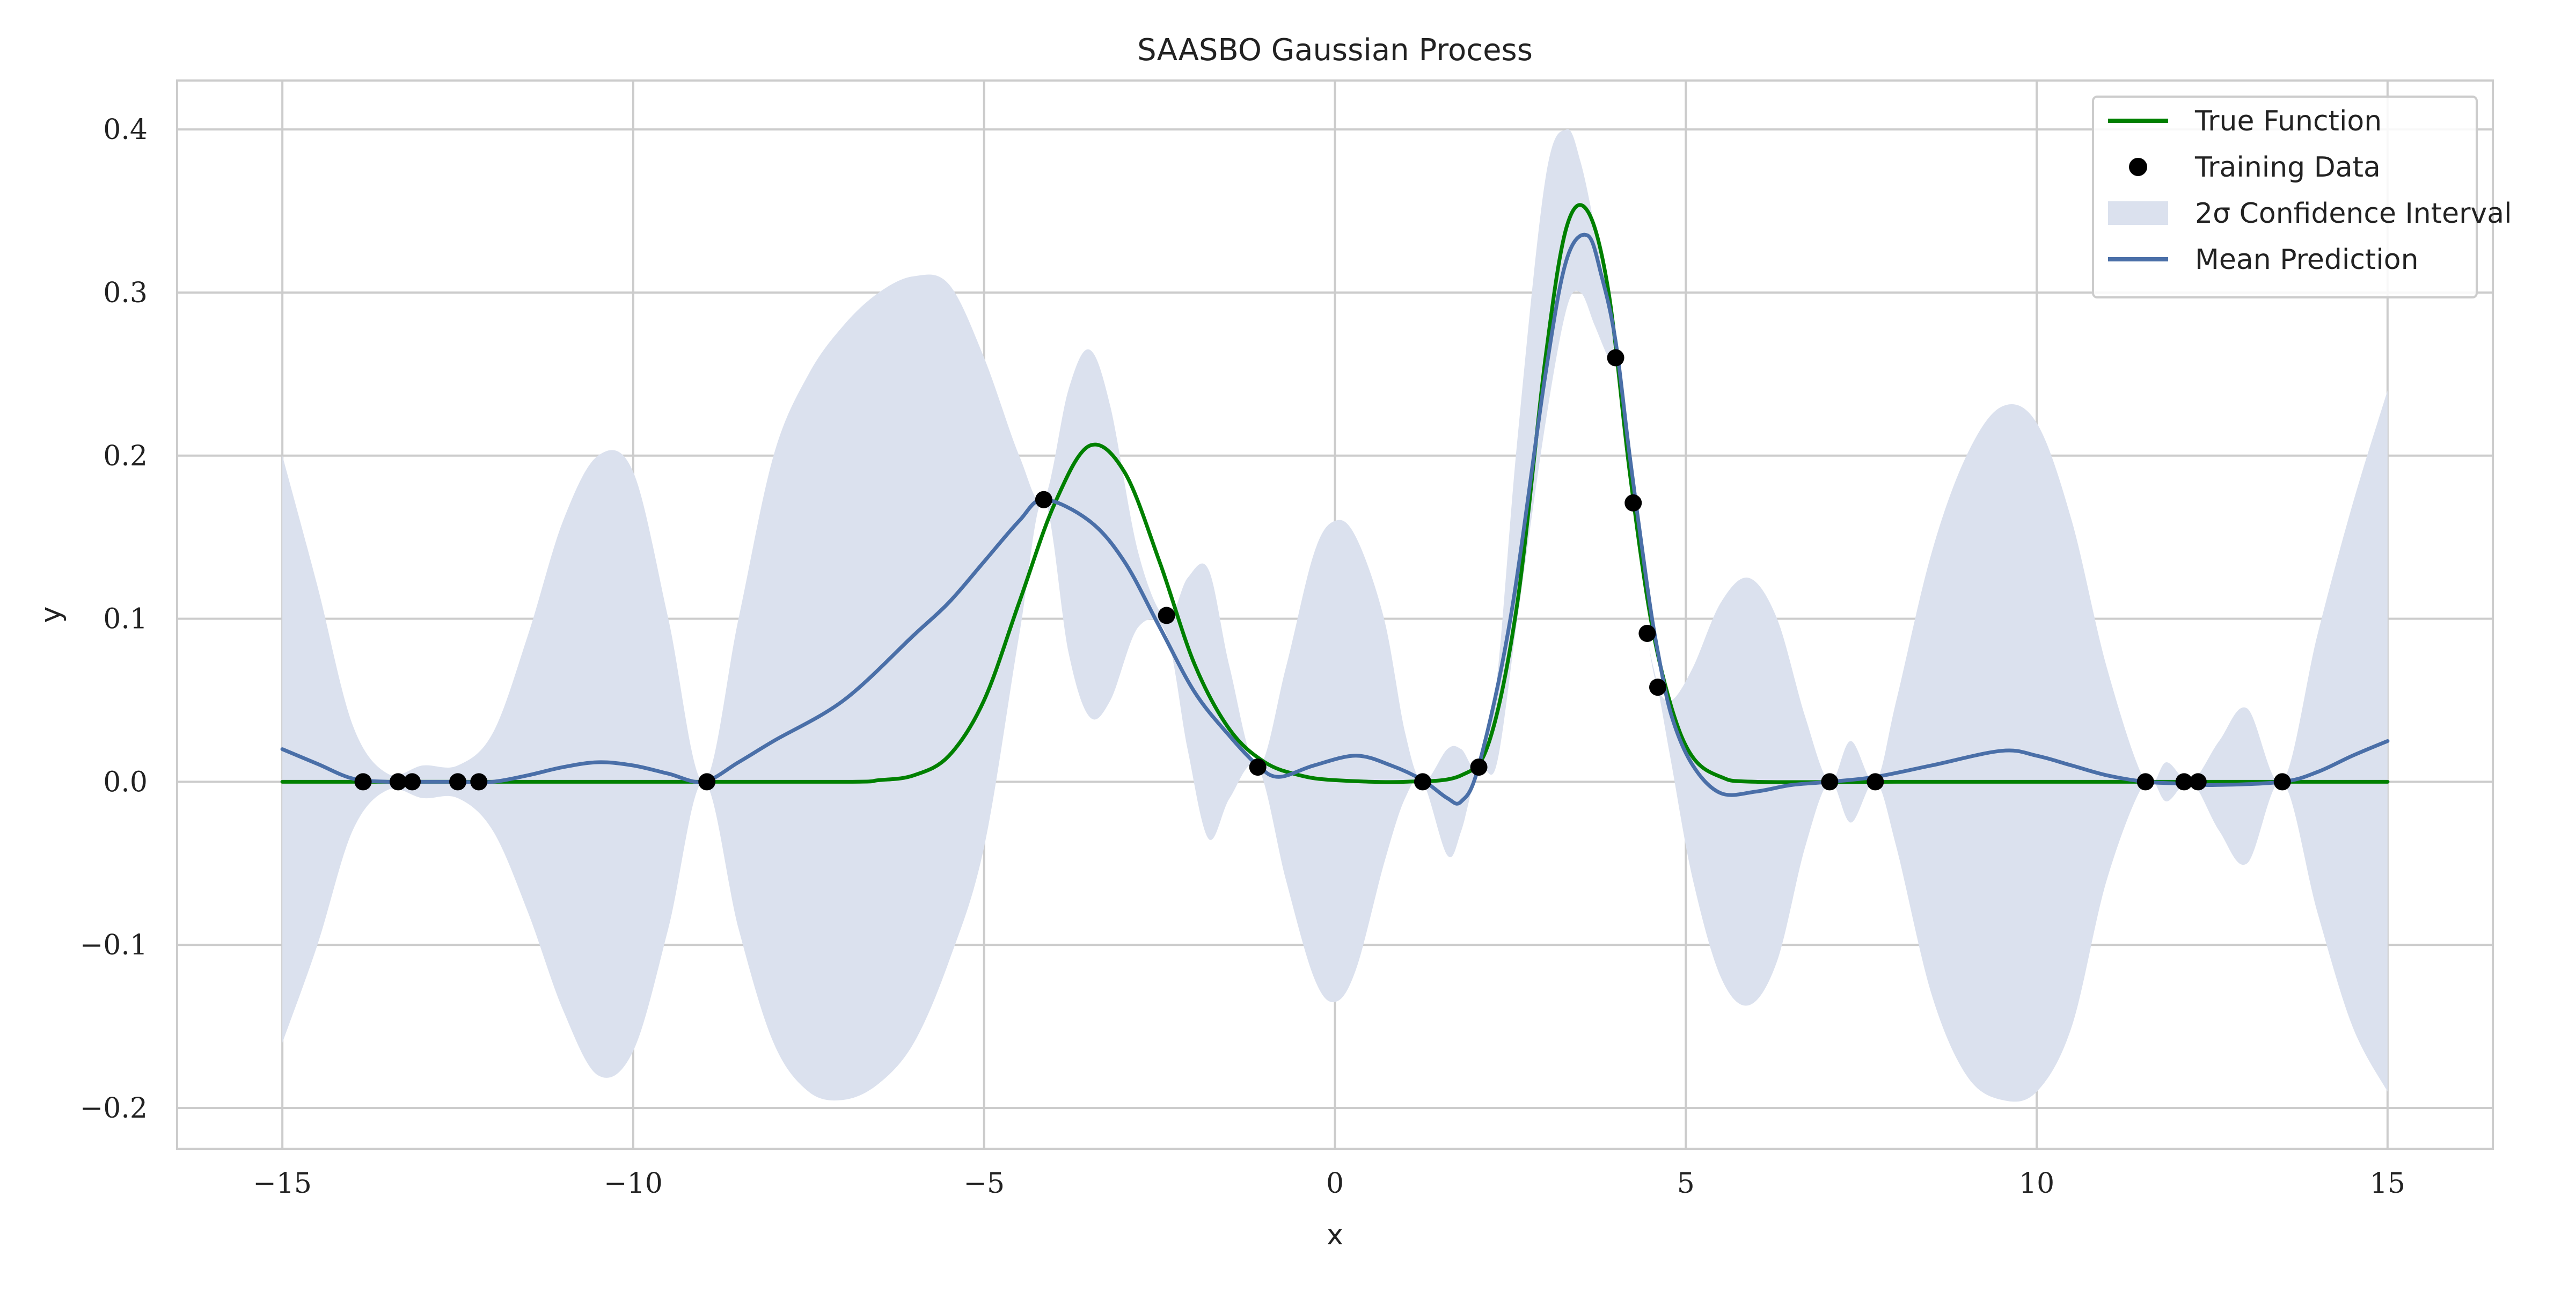 This screenshot has height=1291, width=2576. I want to click on legend-label: True Function, so click(2288, 121).